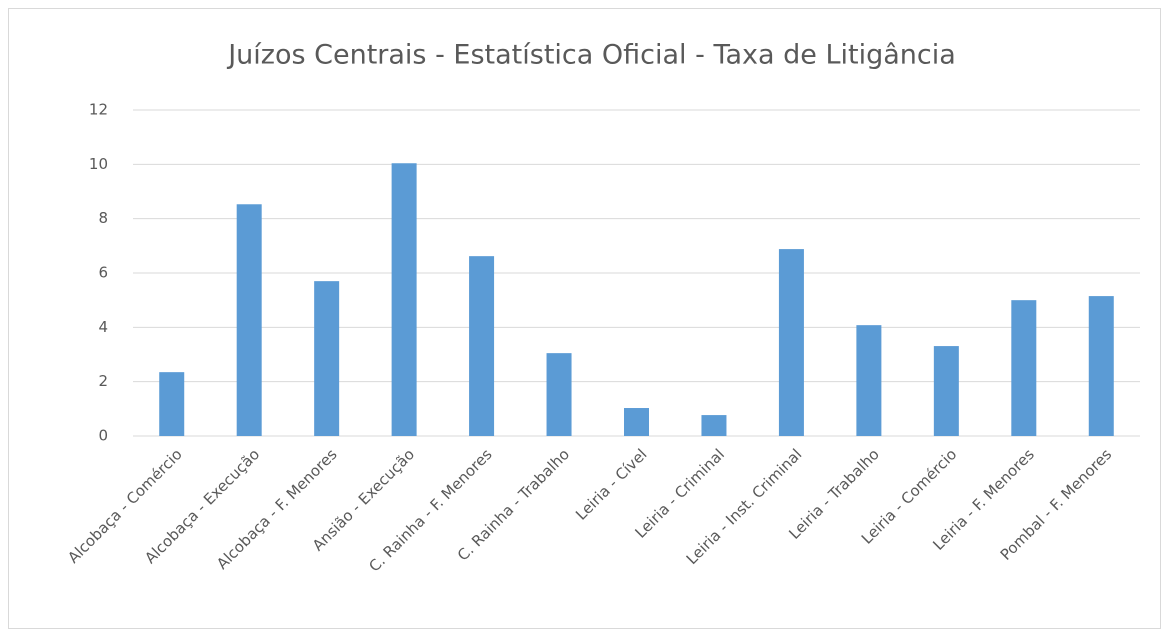  Describe the element at coordinates (103, 381) in the screenshot. I see `y-tick-label: 2` at that location.